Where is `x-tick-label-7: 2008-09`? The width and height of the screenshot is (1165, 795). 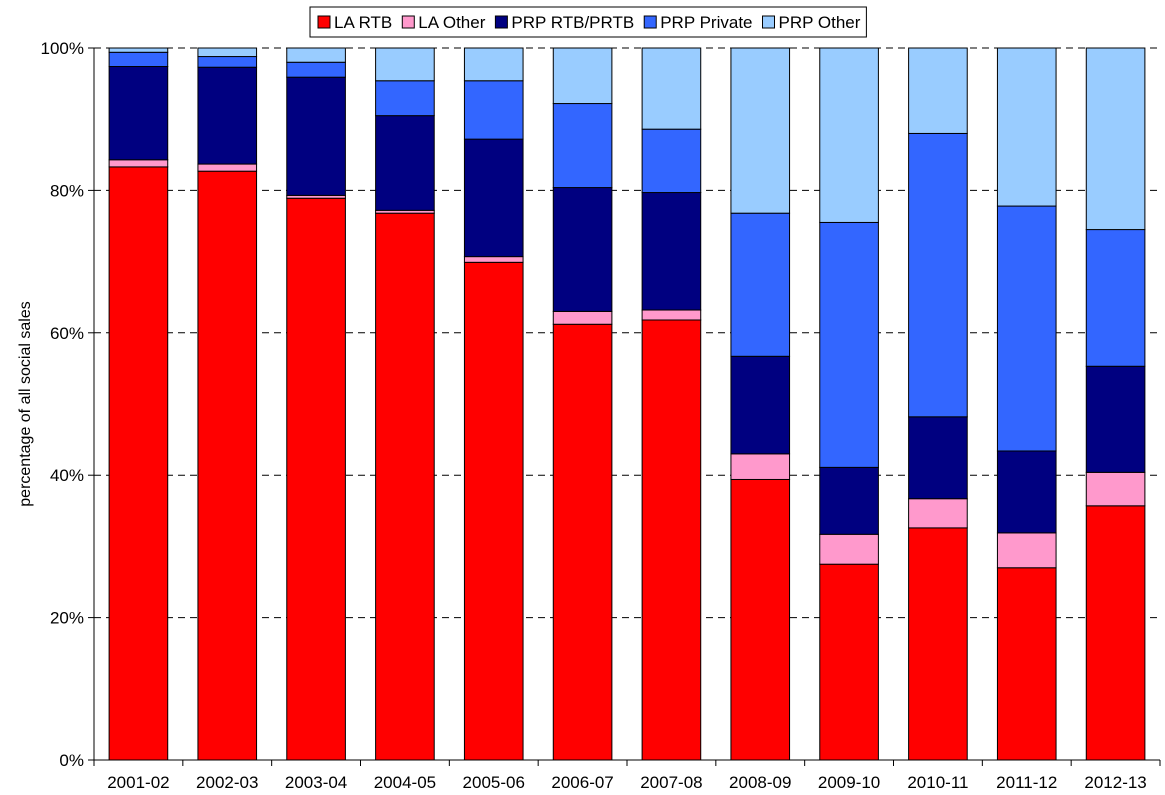
x-tick-label-7: 2008-09 is located at coordinates (760, 782).